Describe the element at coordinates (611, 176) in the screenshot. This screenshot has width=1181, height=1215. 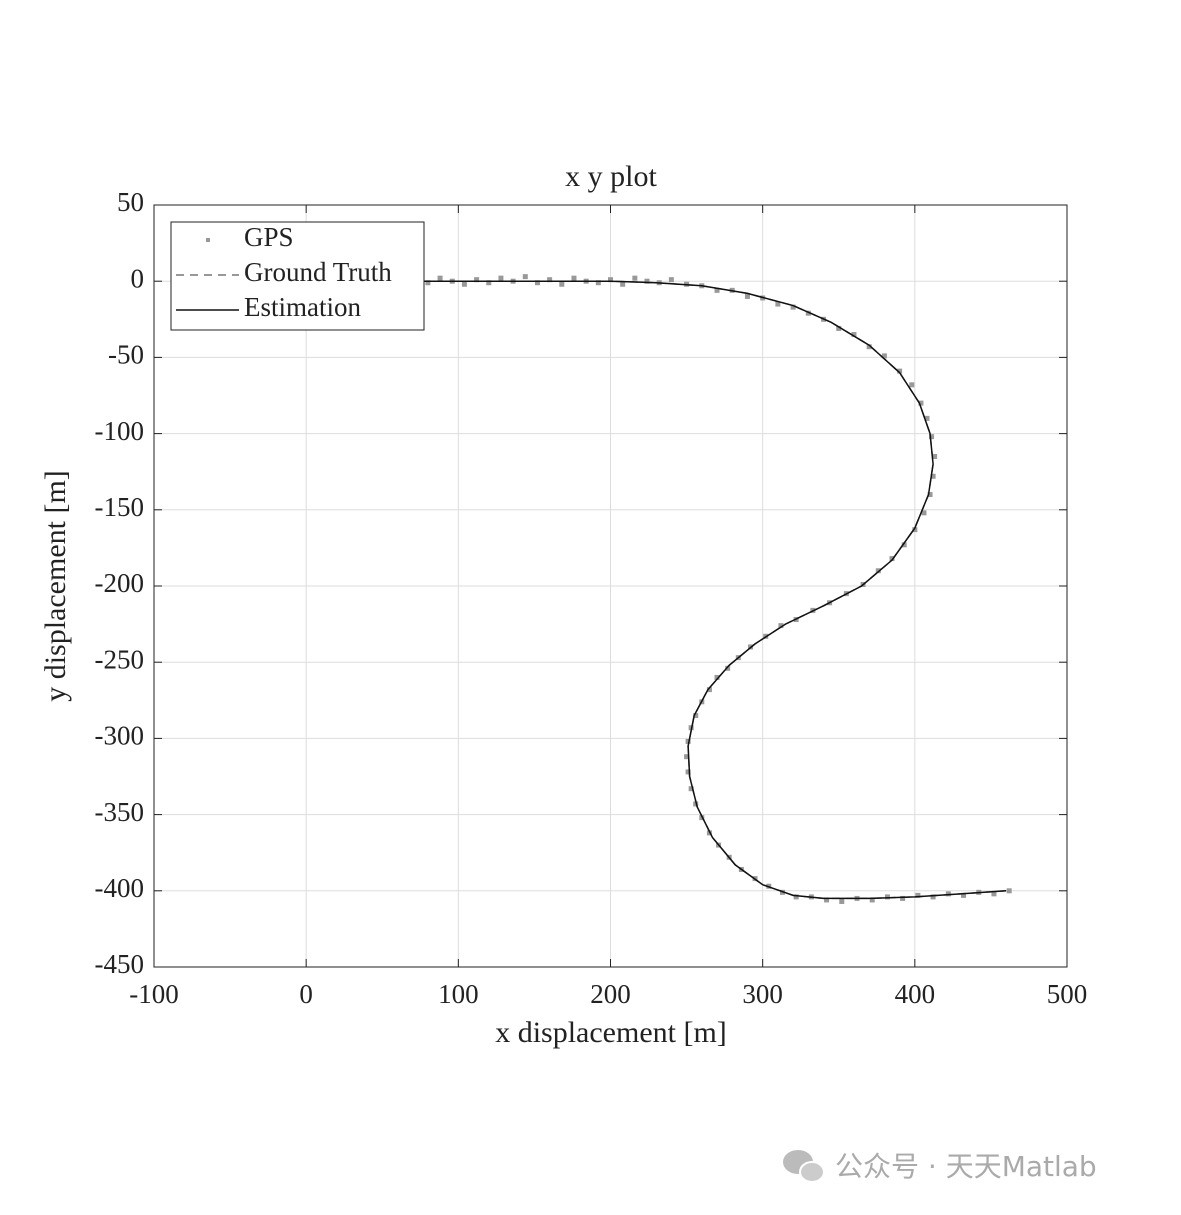
I see `chart-title: x y plot` at that location.